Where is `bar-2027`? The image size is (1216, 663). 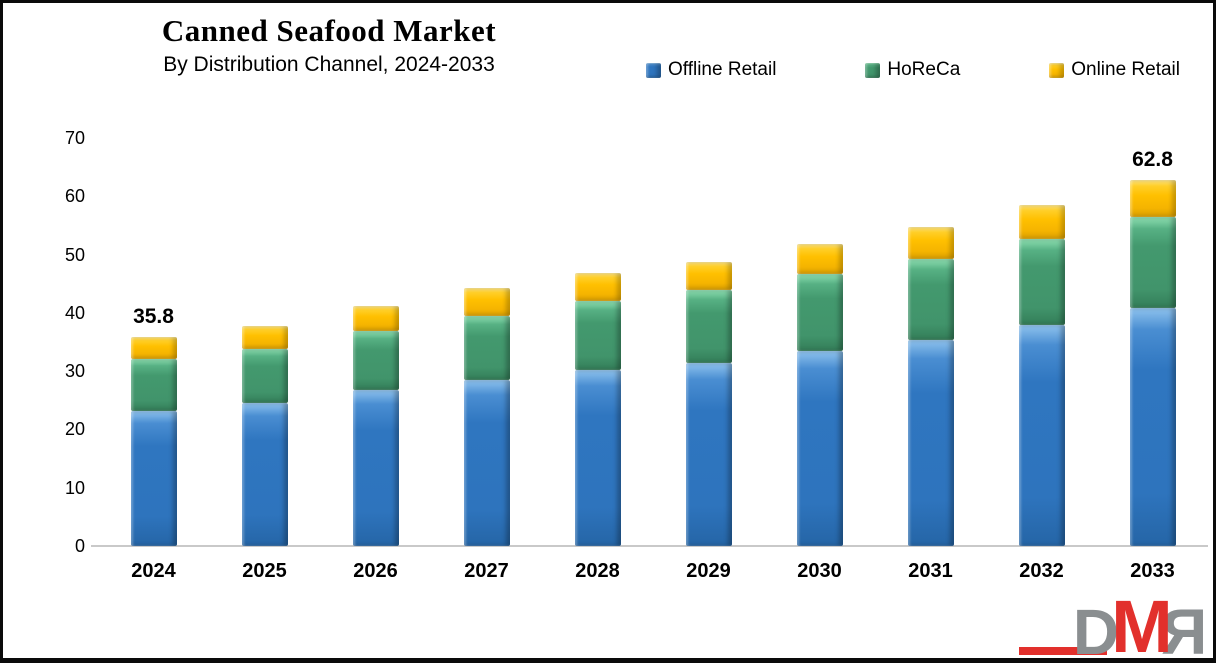 bar-2027 is located at coordinates (486, 417).